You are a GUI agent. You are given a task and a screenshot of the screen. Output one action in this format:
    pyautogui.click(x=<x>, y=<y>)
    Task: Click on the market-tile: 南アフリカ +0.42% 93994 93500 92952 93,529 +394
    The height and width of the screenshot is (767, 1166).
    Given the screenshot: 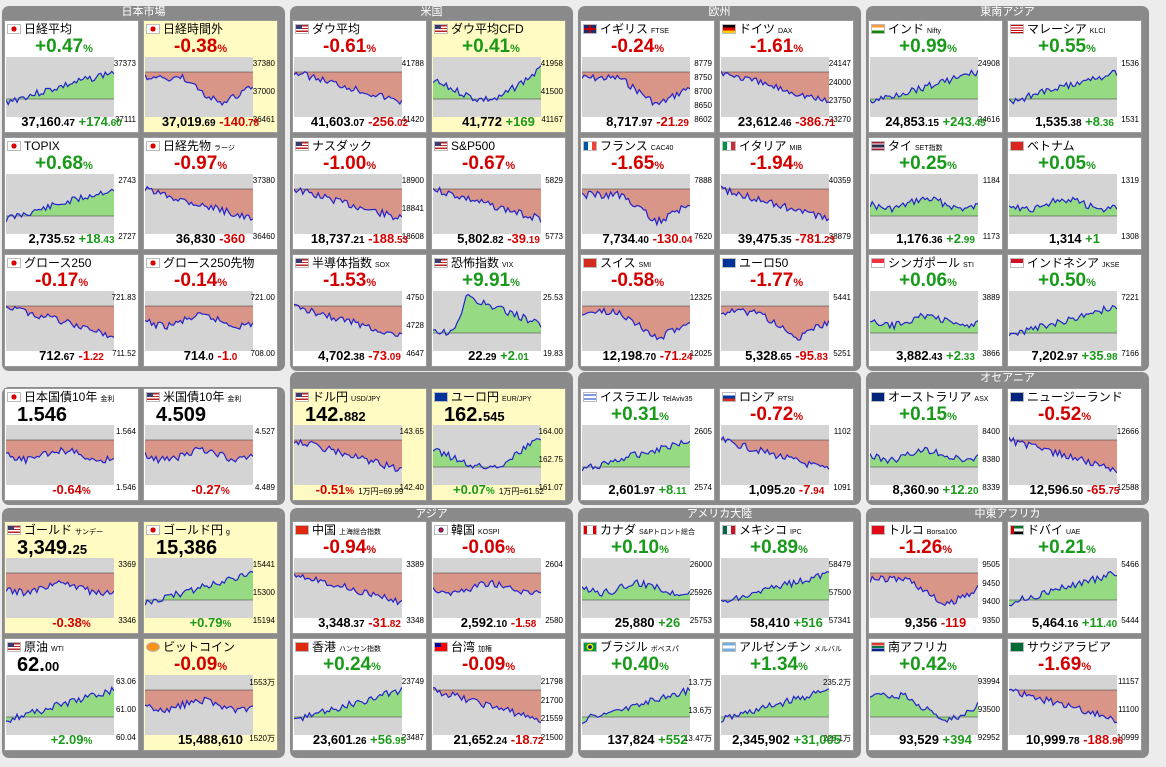 What is the action you would take?
    pyautogui.click(x=935, y=694)
    